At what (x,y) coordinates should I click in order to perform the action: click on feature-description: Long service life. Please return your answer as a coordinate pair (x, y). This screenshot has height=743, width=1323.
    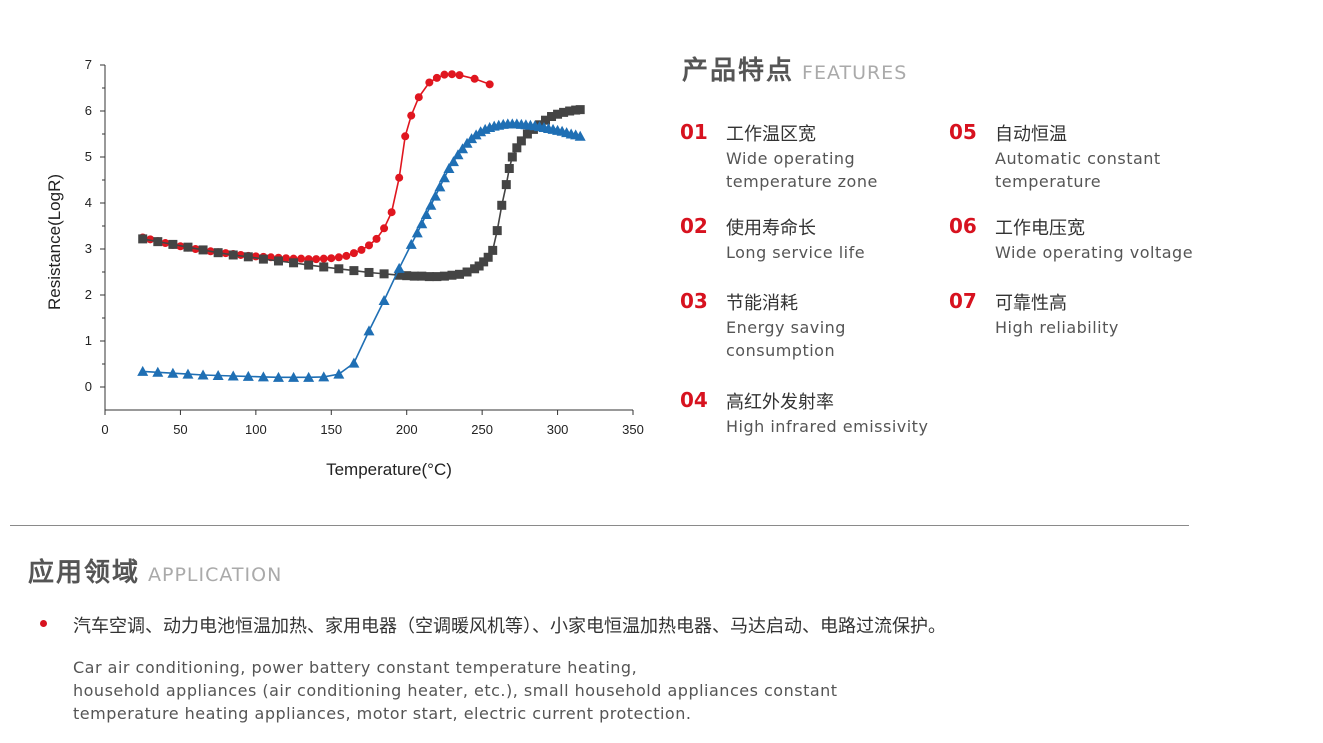
    Looking at the image, I should click on (841, 252).